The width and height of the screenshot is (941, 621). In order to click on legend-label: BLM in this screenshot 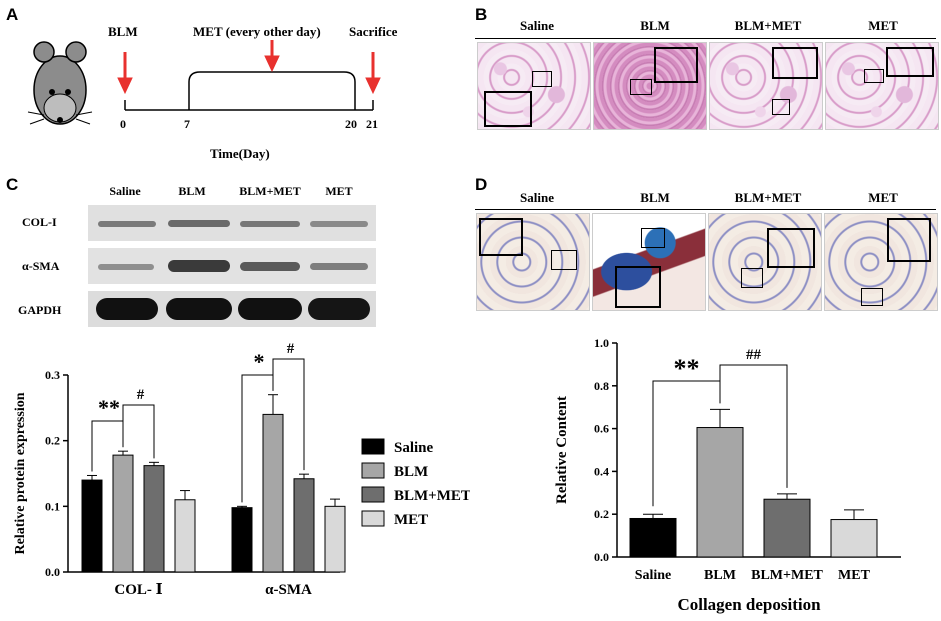, I will do `click(411, 472)`.